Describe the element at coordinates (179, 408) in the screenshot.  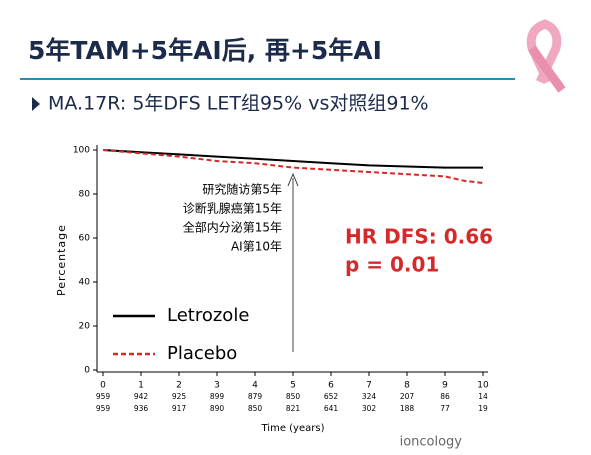
I see `at-risk-count: 917` at that location.